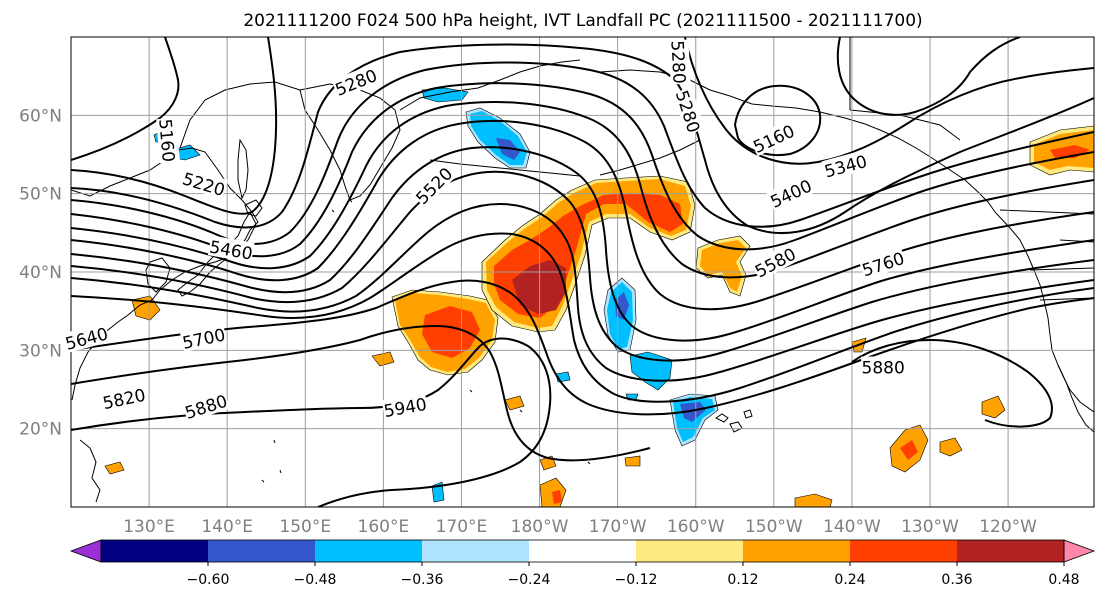  What do you see at coordinates (930, 527) in the screenshot?
I see `lon-tick-label: 130°W` at bounding box center [930, 527].